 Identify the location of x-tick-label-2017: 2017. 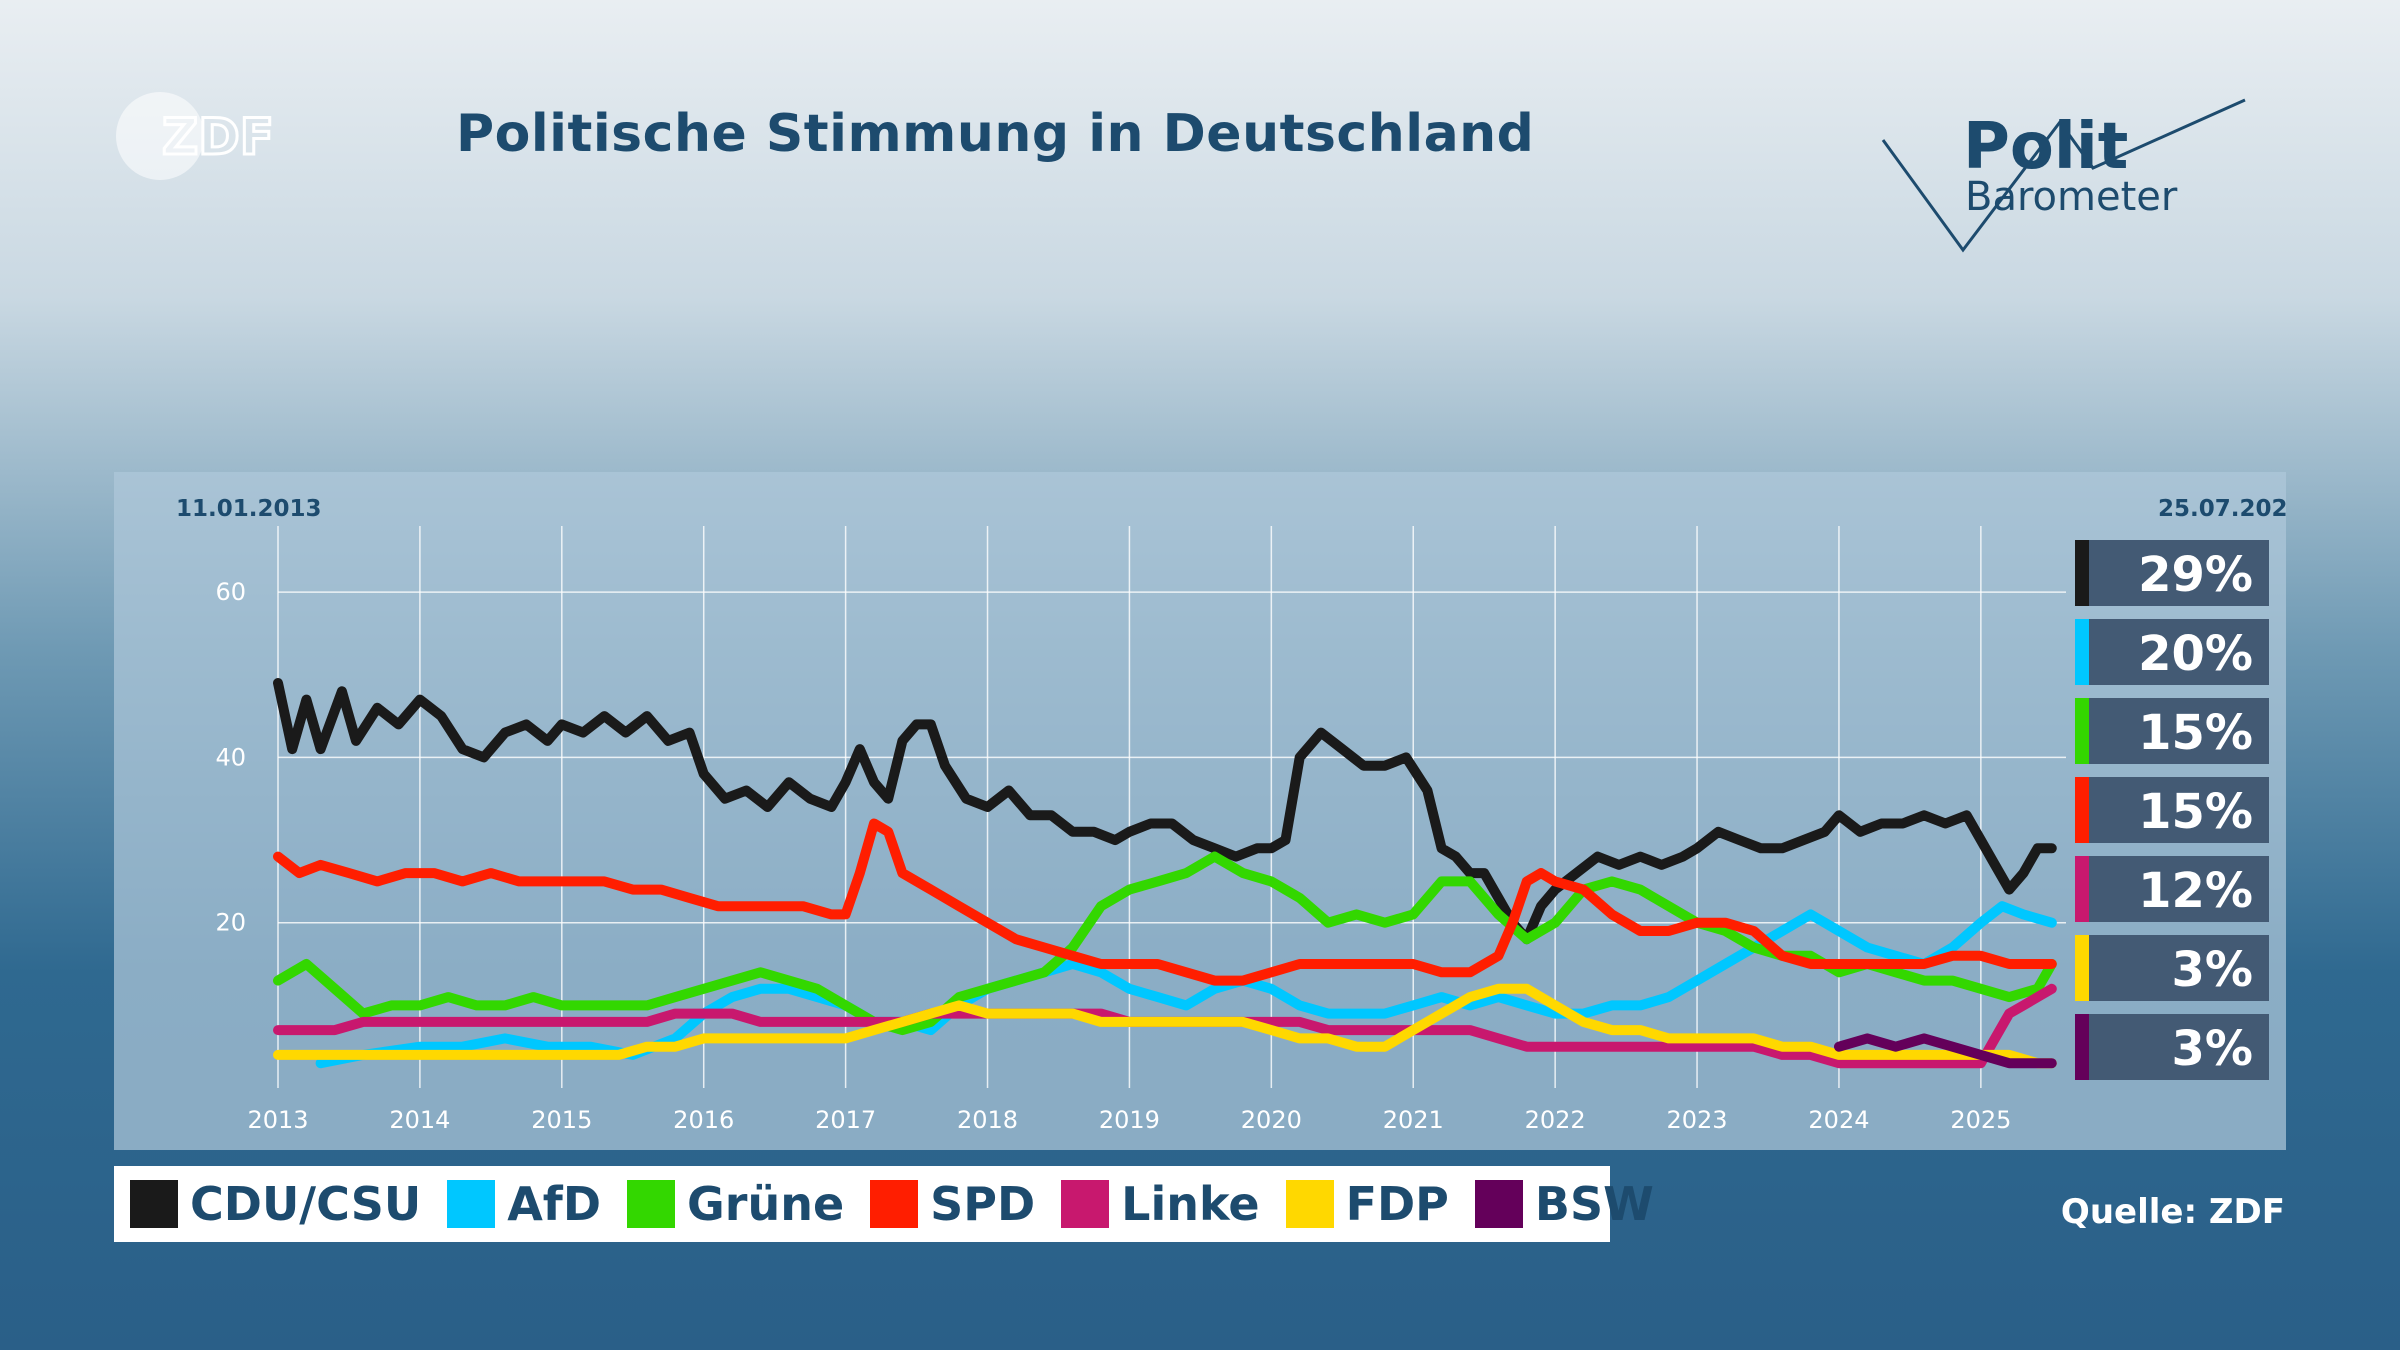
(845, 1120).